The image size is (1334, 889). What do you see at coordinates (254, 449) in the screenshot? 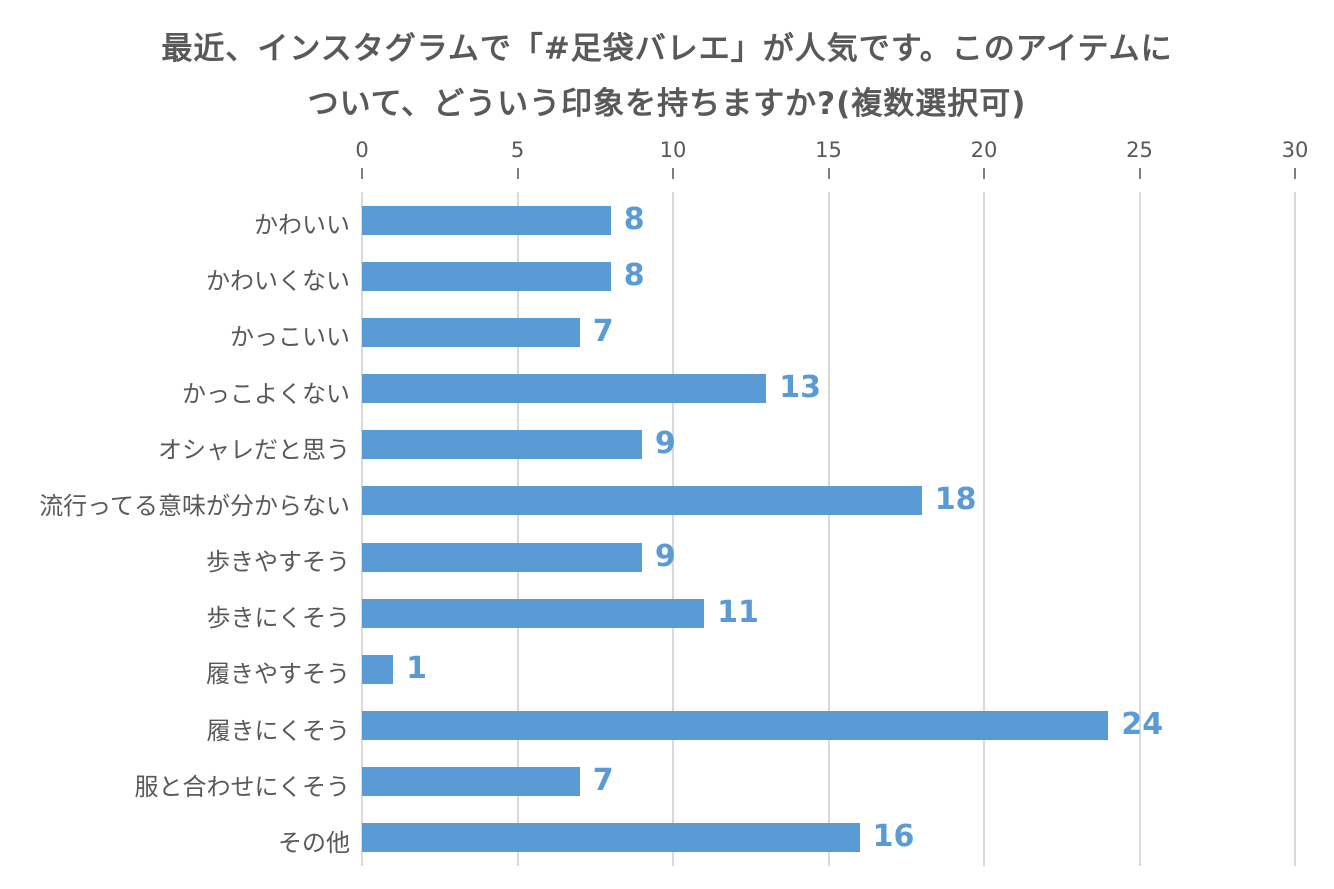
I see `category-label: オシャレだと思う` at bounding box center [254, 449].